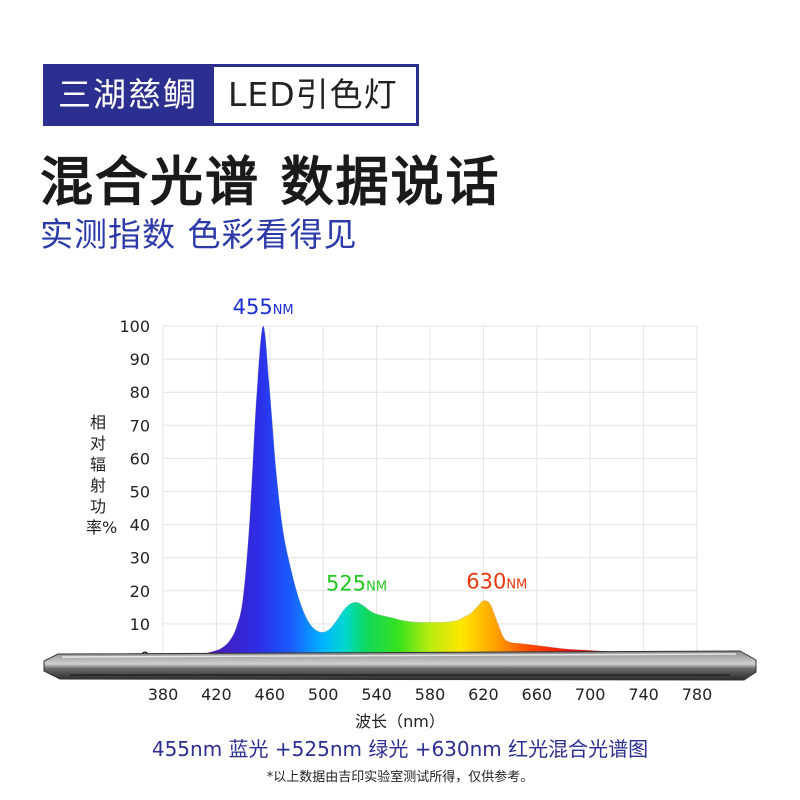 Image resolution: width=800 pixels, height=800 pixels. I want to click on peak-label: 630NM, so click(496, 582).